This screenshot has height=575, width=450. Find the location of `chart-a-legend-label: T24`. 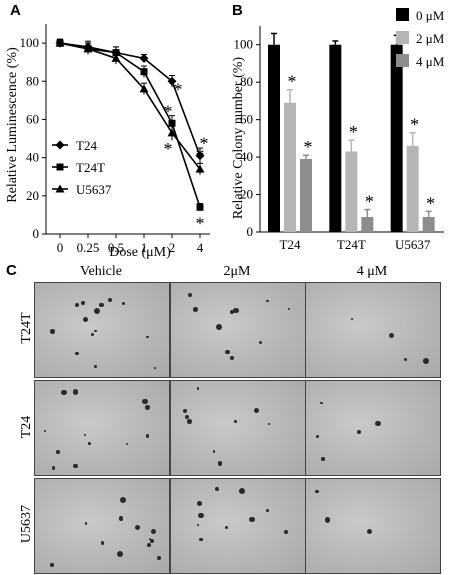

chart-a-legend-label: T24 is located at coordinates (86, 145).